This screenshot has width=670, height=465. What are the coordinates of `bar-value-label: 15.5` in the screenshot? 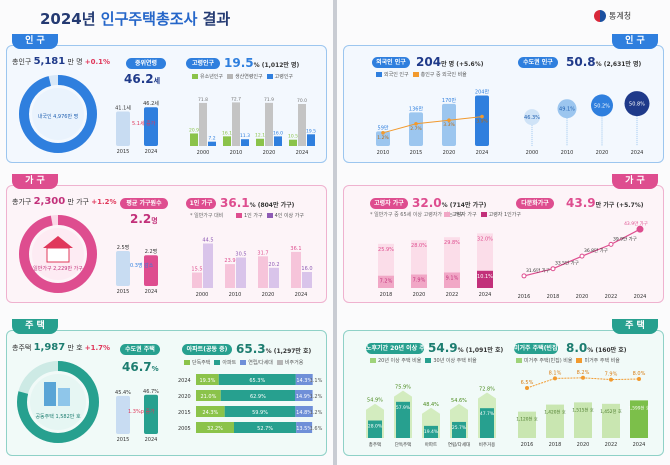 It's located at (196, 270).